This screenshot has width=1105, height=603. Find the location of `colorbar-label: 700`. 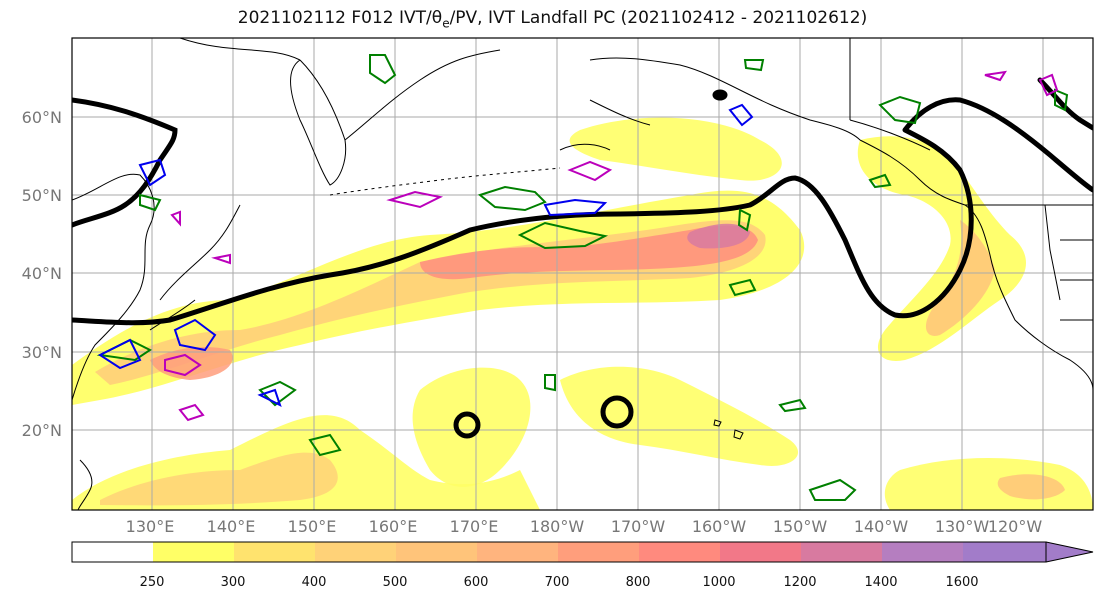

colorbar-label: 700 is located at coordinates (557, 582).